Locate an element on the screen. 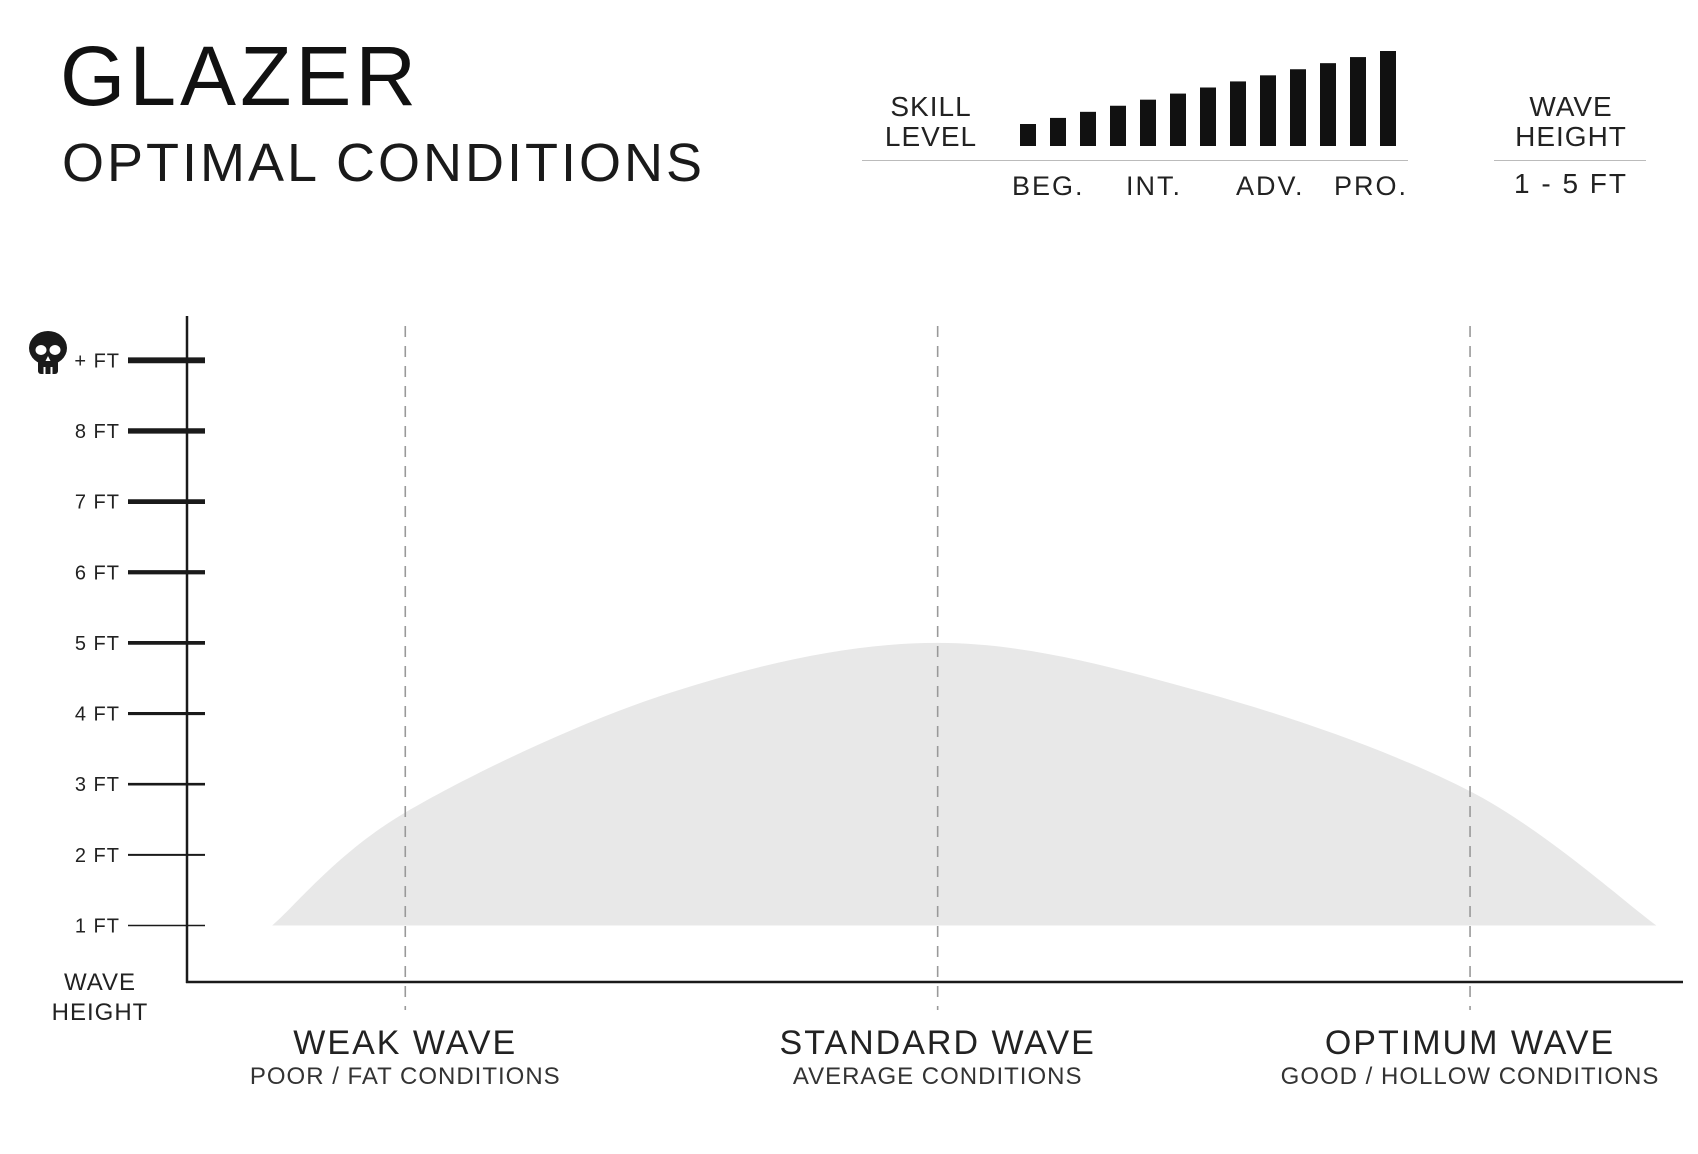 The height and width of the screenshot is (1154, 1698). y-axis-ticks: 1 FT 2 FT 3 FT 4 FT 5 FT 6 FT 7 FT 8 FT + FT is located at coordinates (139, 643).